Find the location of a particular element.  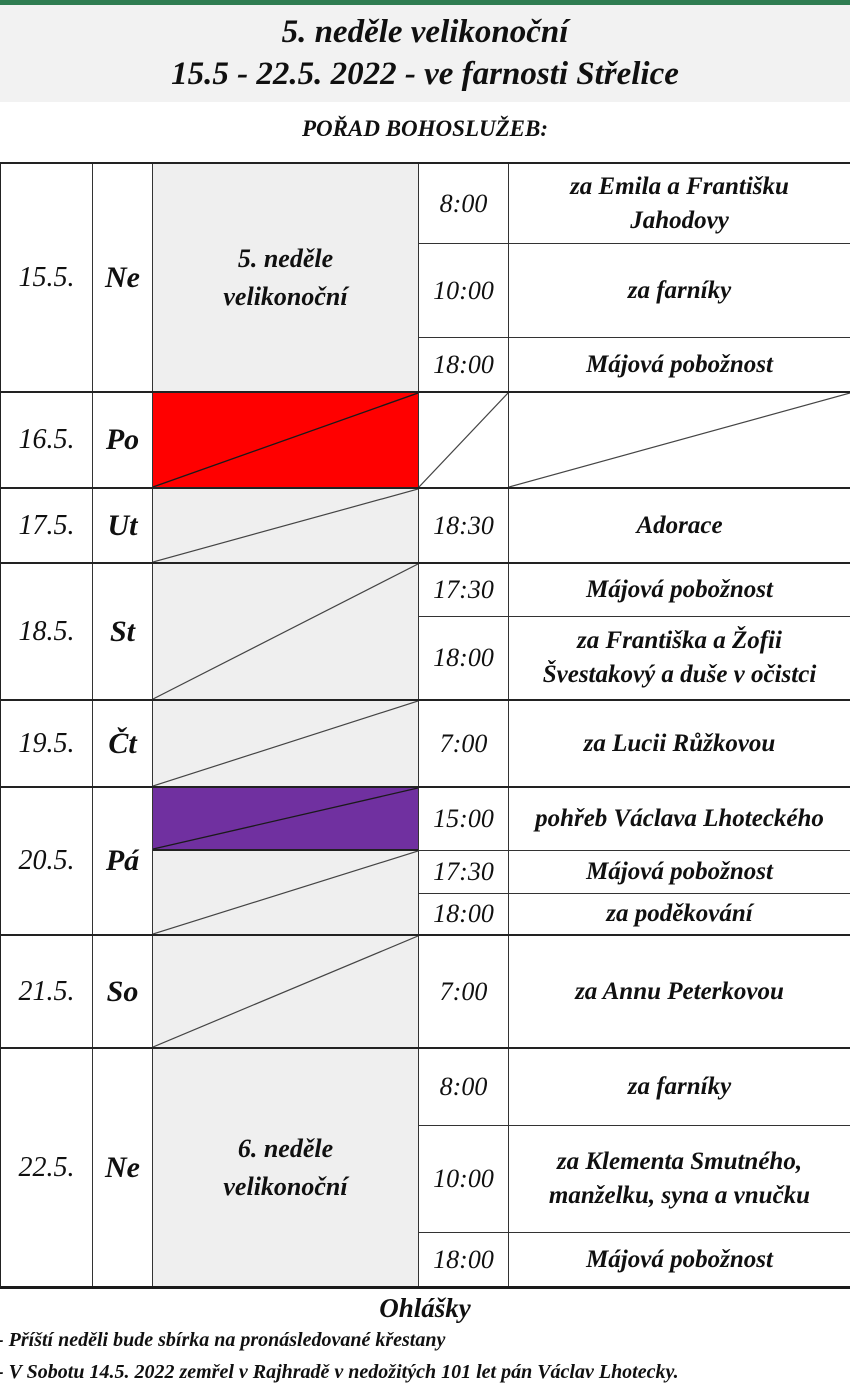

schedule-heading: POŘAD BOHOSLUŽEB: is located at coordinates (425, 128).